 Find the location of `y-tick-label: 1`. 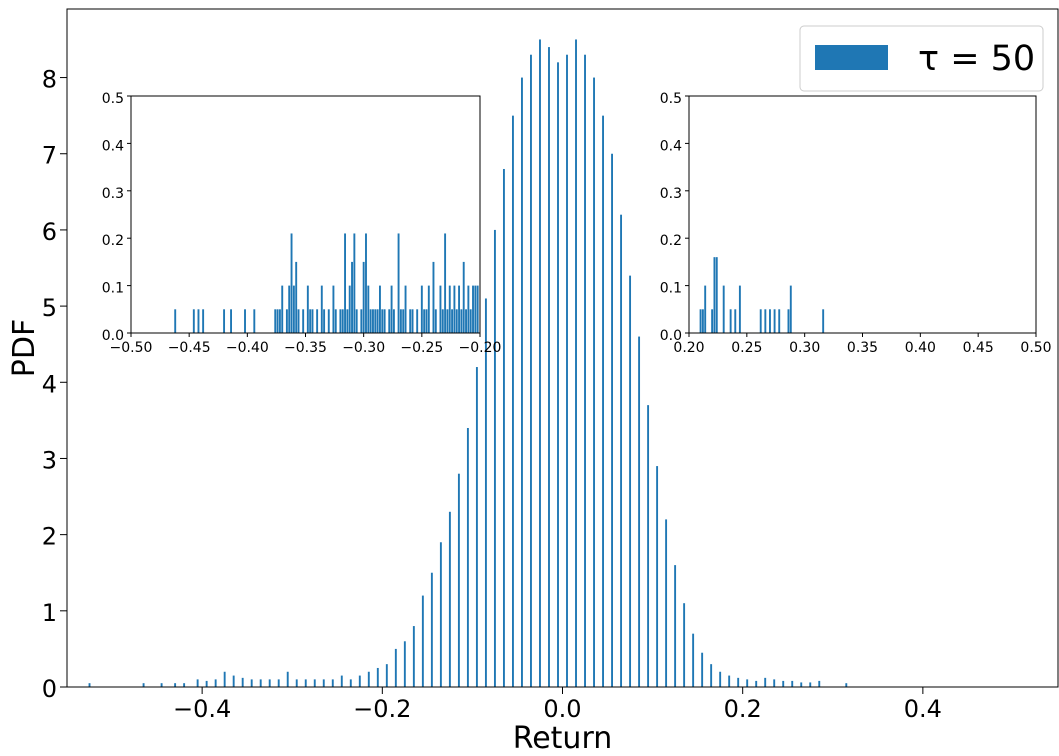

y-tick-label: 1 is located at coordinates (49, 613).